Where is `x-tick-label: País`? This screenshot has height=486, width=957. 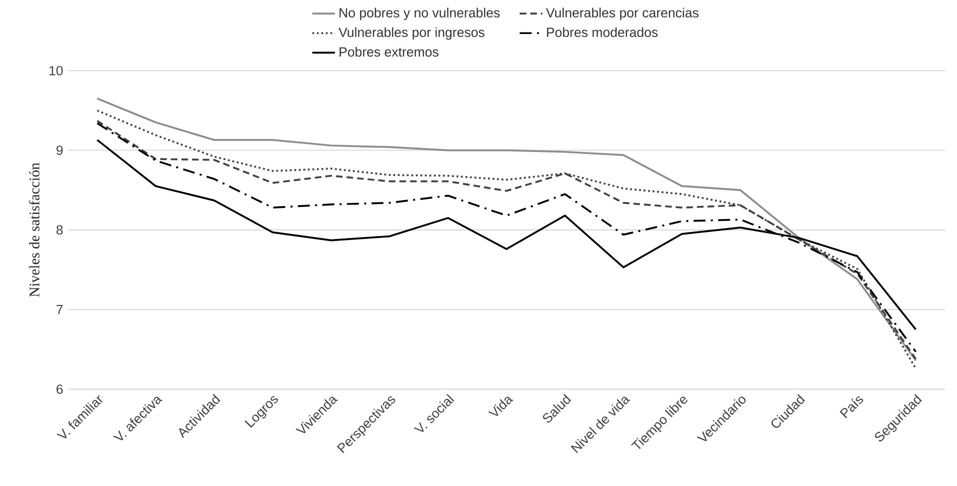 x-tick-label: País is located at coordinates (852, 407).